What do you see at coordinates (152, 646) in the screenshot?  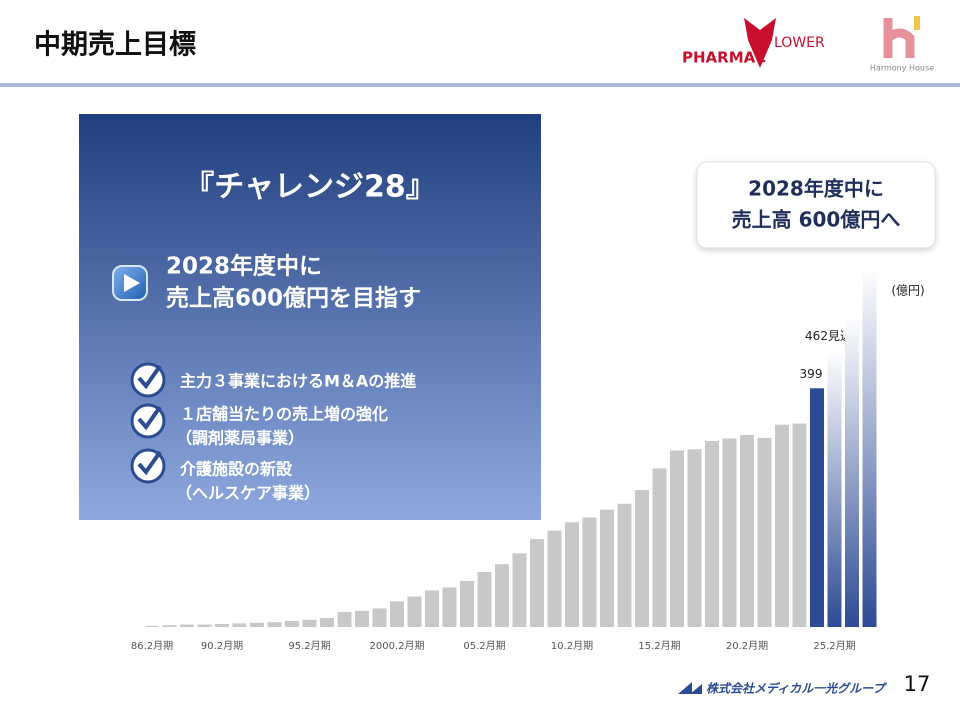 I see `x-tick-label: 86.2月期` at bounding box center [152, 646].